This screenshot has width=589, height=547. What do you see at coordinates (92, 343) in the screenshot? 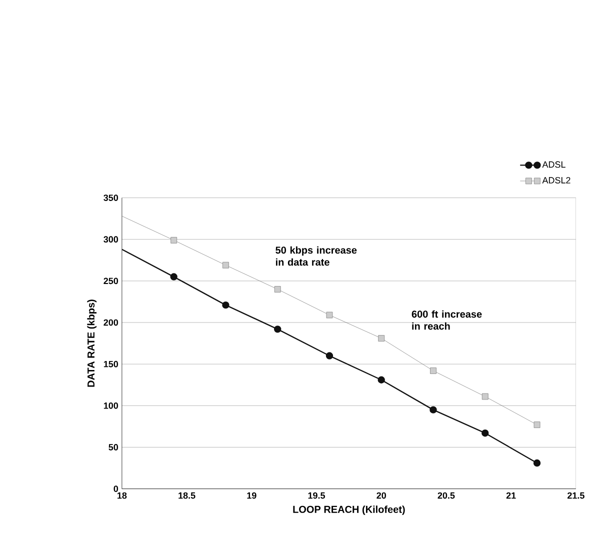
I see `y-axis-title: DATA RATE (kbps)` at bounding box center [92, 343].